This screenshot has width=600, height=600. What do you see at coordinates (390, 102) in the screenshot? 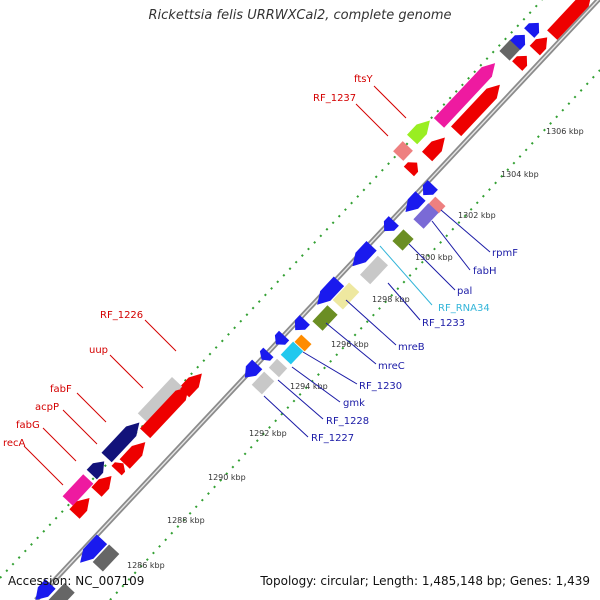
I see `leader-ftsY` at bounding box center [390, 102].